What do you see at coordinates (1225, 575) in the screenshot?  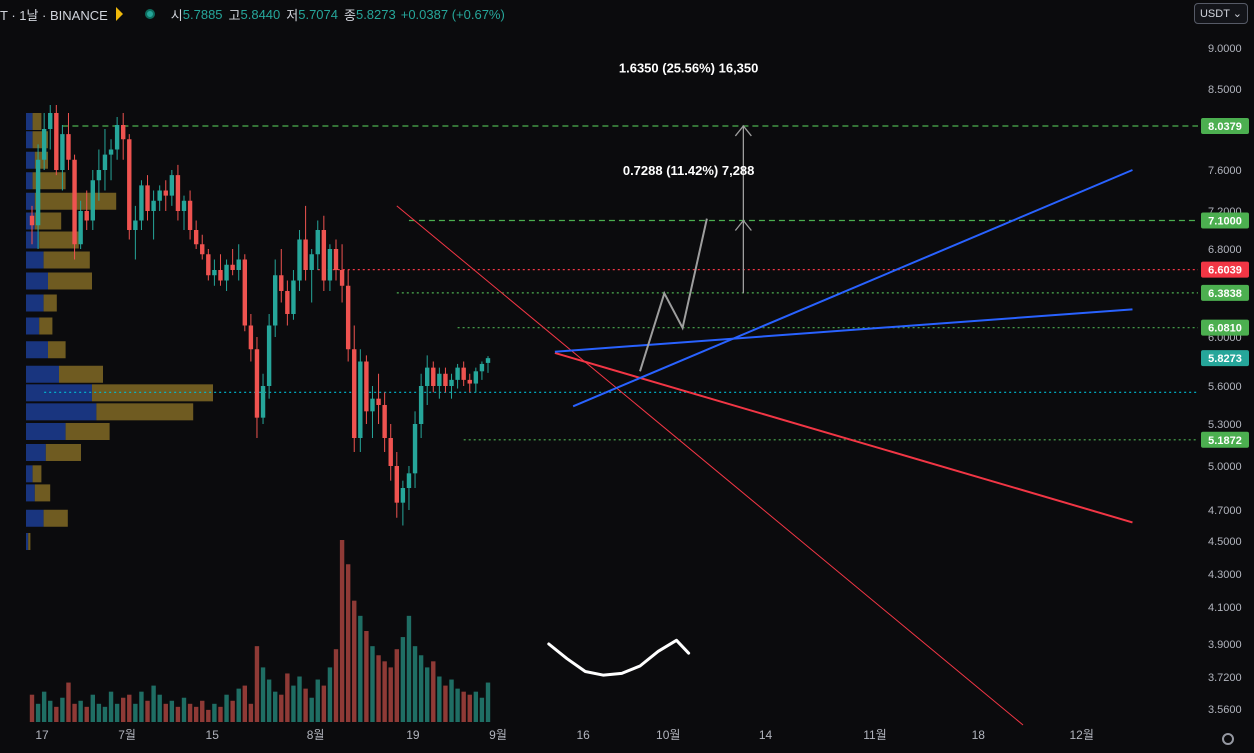 I see `y-tick-label: 4.3000` at bounding box center [1225, 575].